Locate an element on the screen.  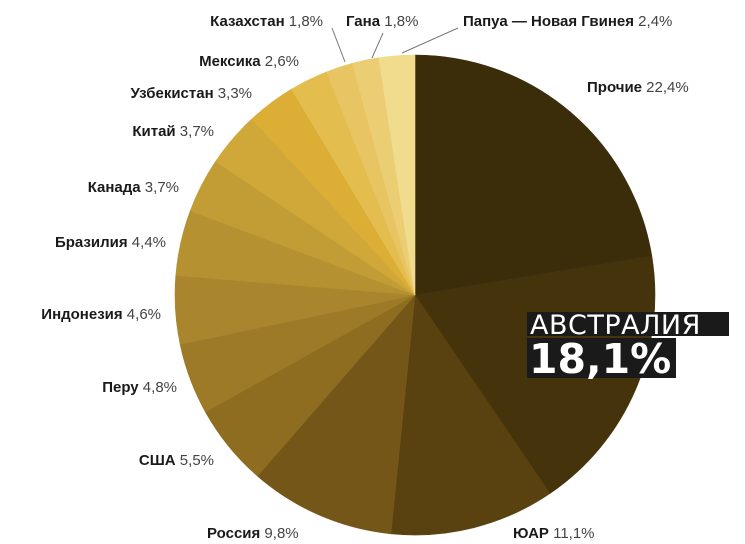
slice-label: Канада 3,7% is located at coordinates (133, 187).